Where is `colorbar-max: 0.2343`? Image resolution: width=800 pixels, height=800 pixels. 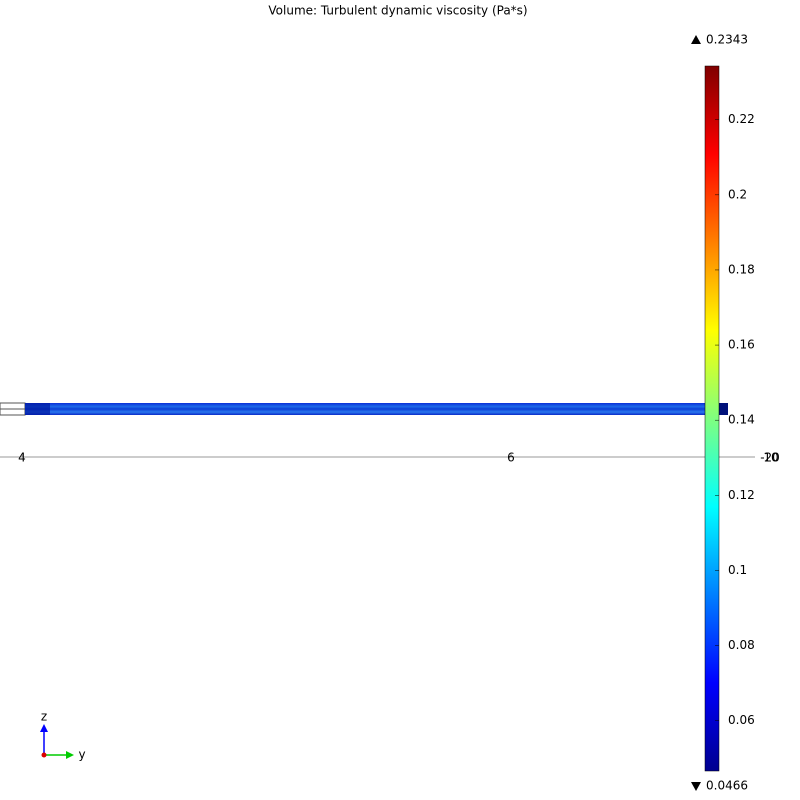 colorbar-max: 0.2343 is located at coordinates (727, 40).